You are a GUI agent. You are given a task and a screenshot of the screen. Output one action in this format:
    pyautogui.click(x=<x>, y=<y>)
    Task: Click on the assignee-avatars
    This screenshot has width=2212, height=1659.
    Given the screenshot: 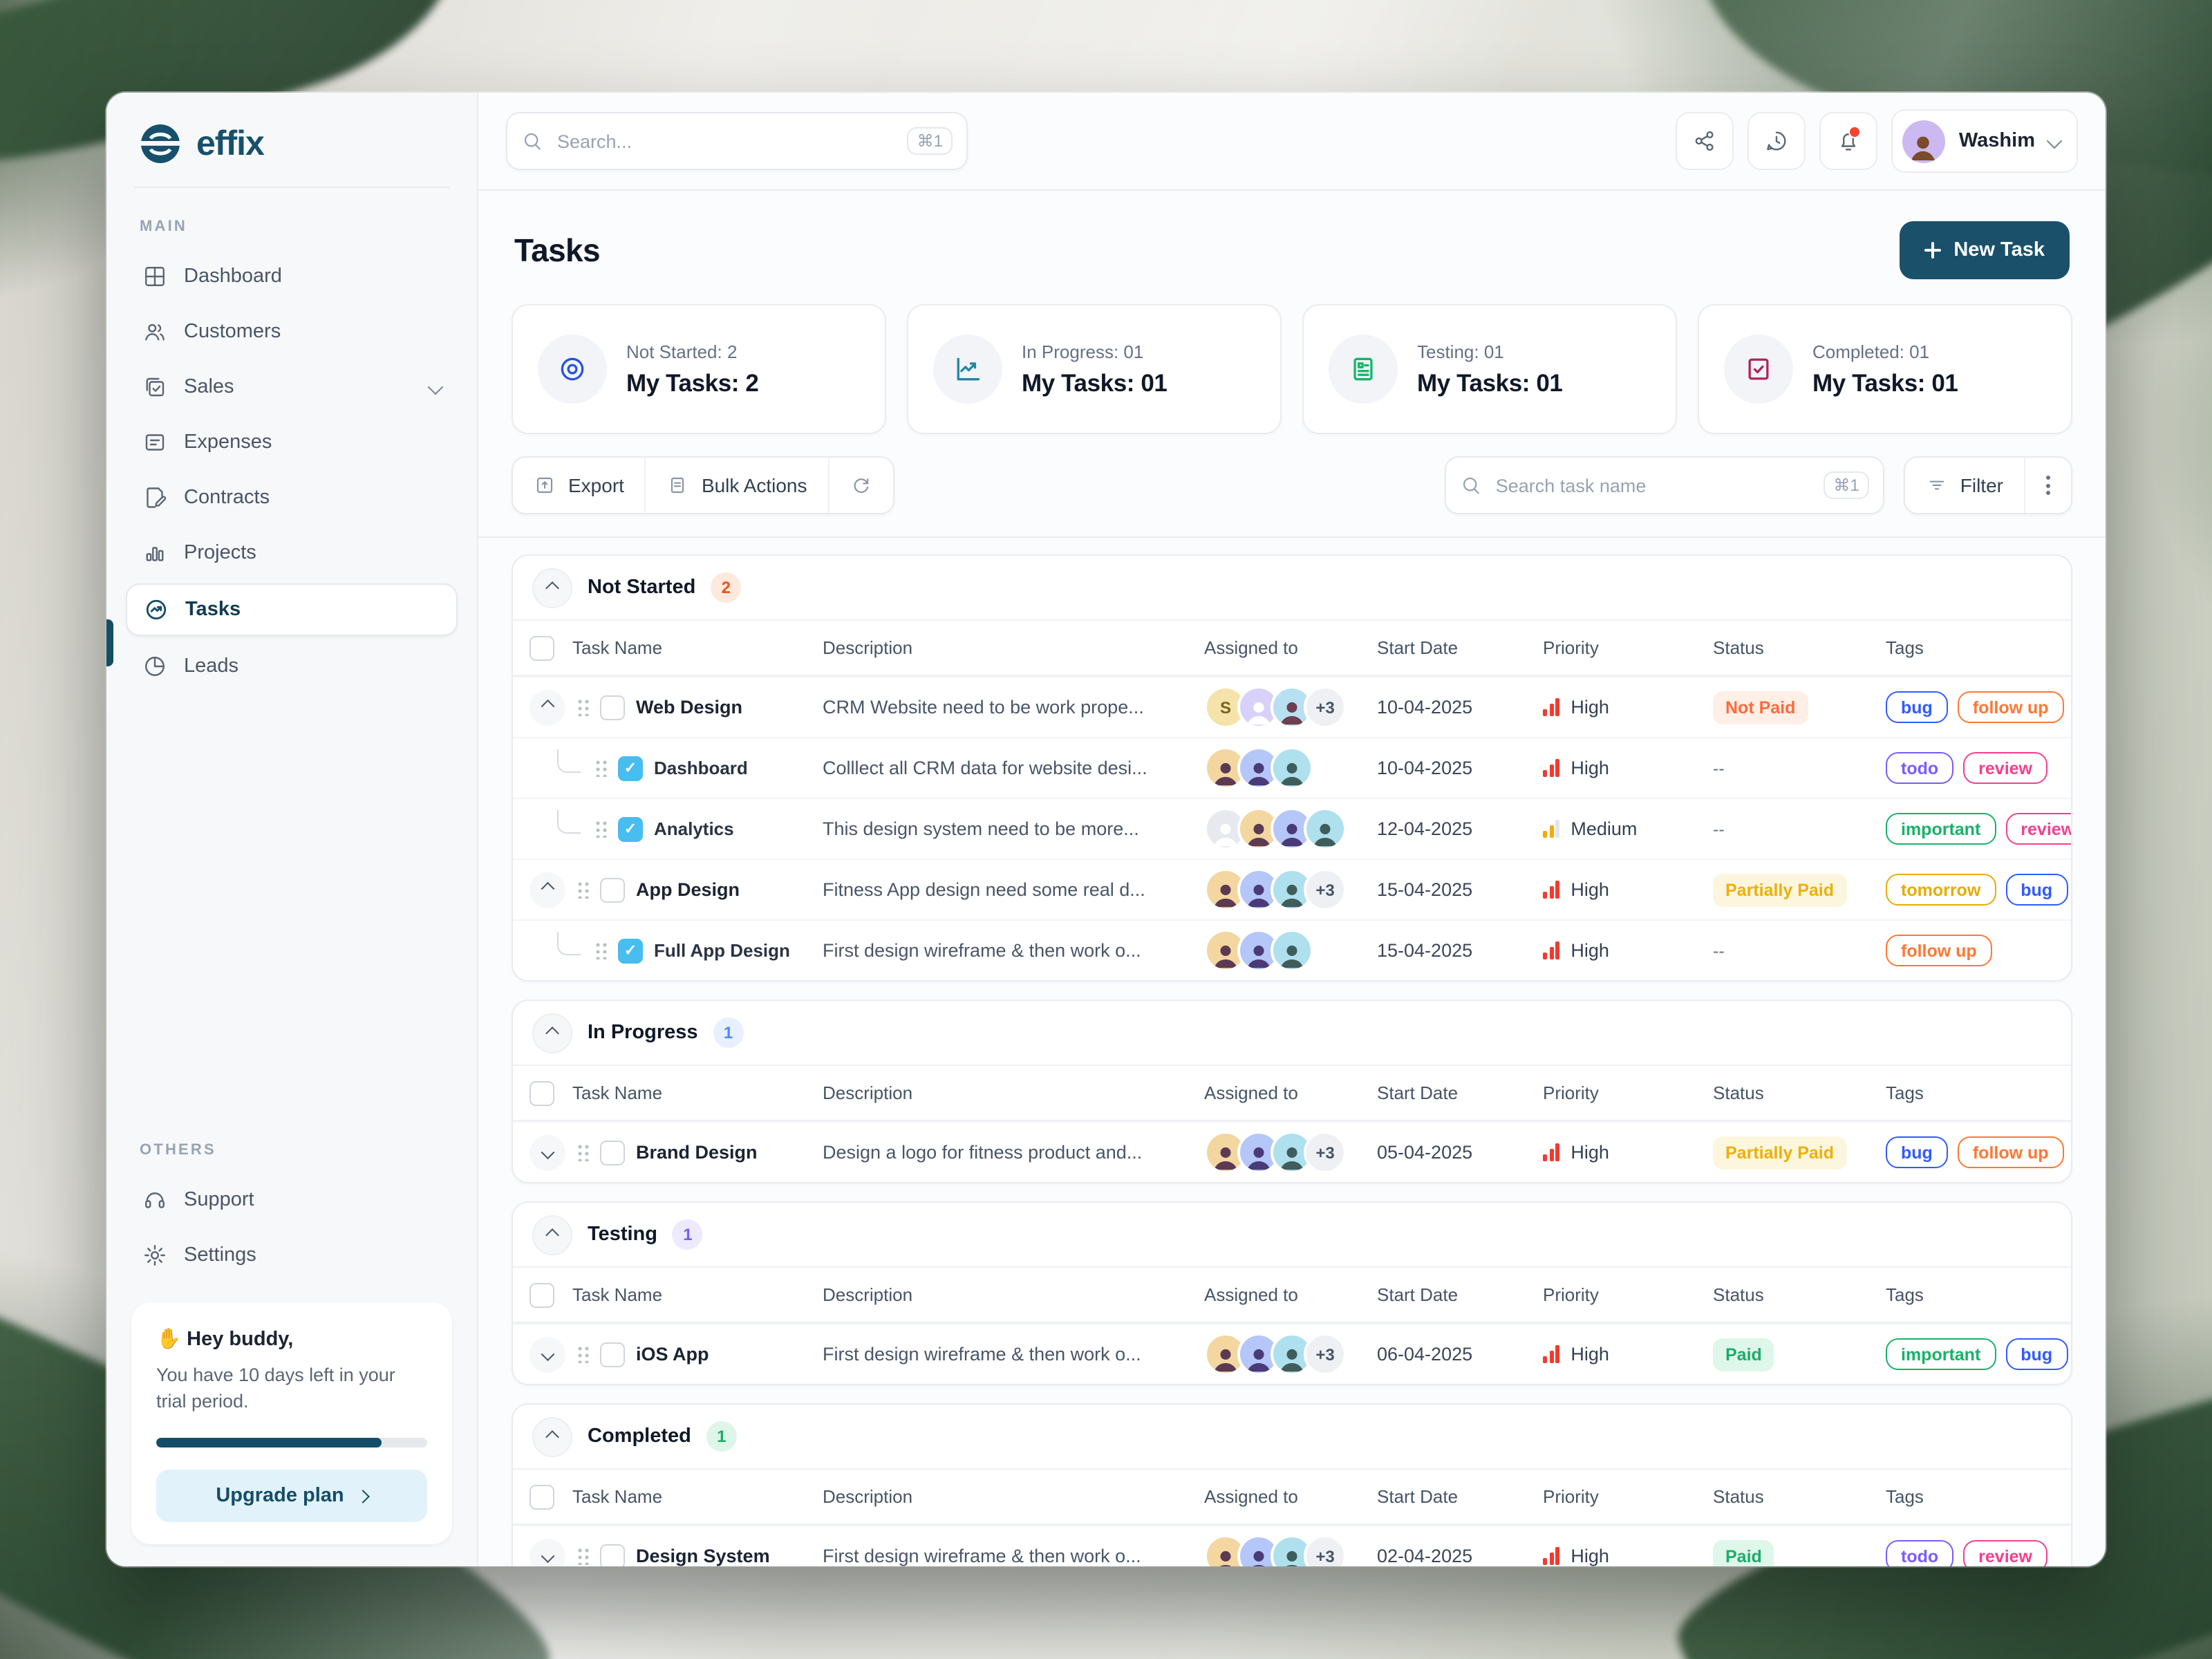 What is the action you would take?
    pyautogui.click(x=1290, y=950)
    